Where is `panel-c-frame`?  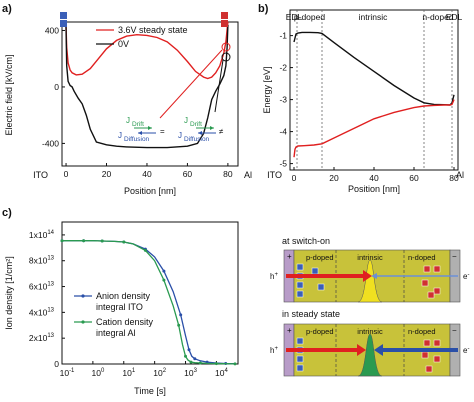 panel-c-frame is located at coordinates (150, 293).